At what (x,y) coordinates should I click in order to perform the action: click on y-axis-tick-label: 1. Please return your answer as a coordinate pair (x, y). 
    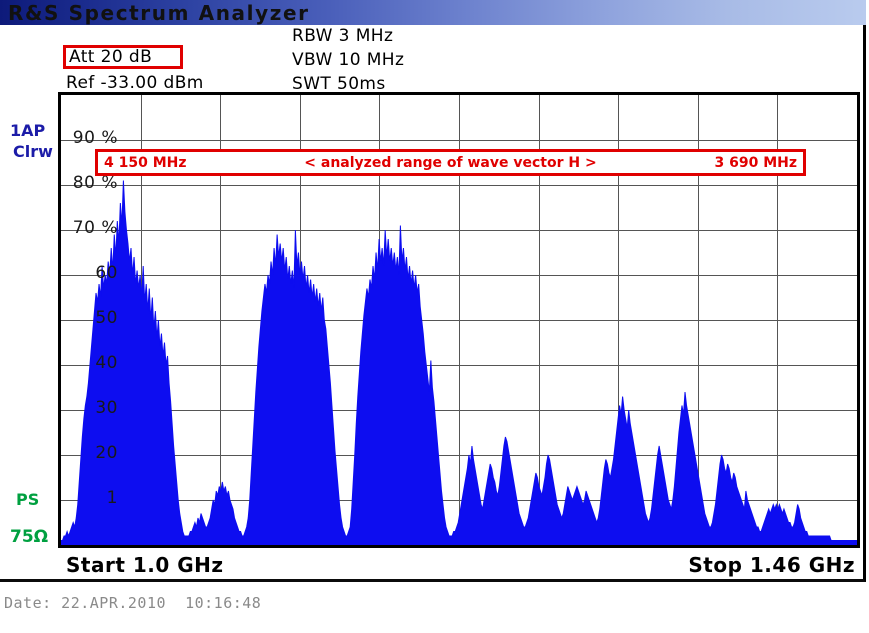
    Looking at the image, I should click on (112, 498).